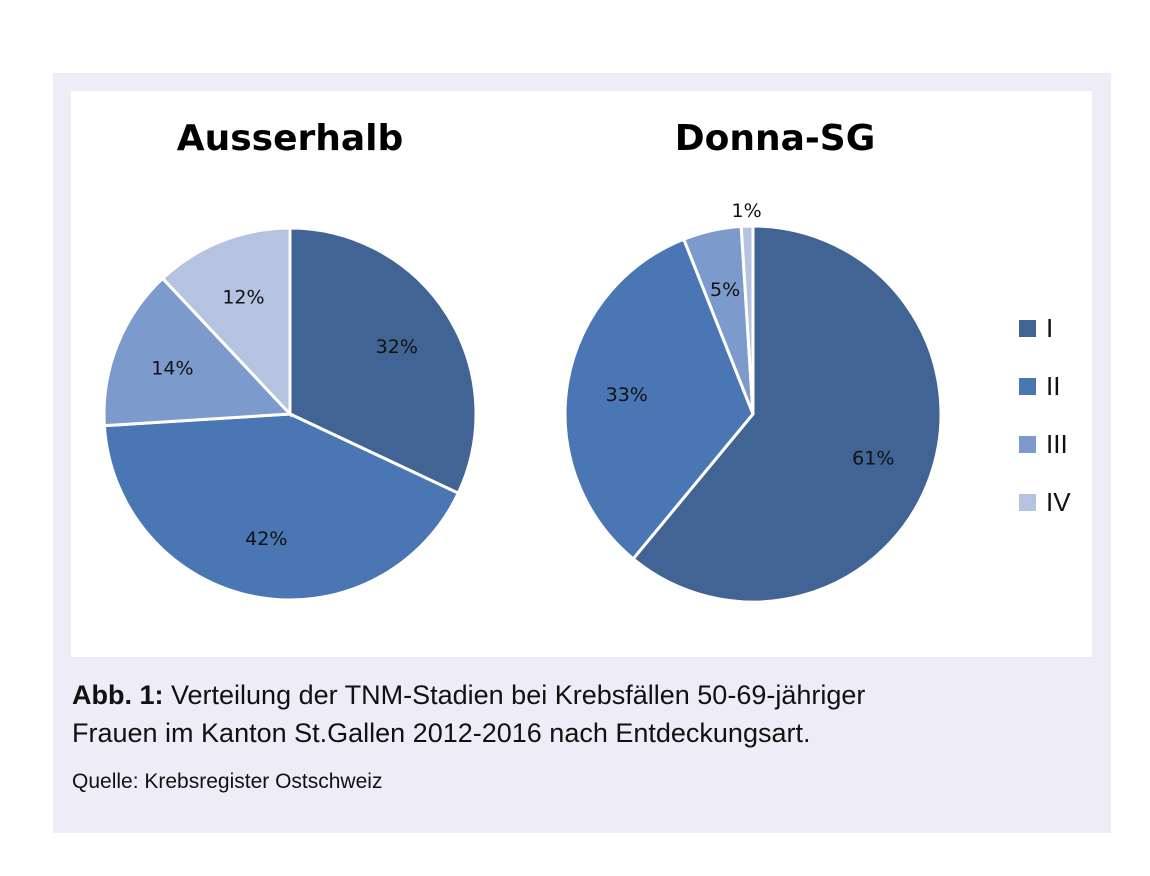  What do you see at coordinates (227, 781) in the screenshot?
I see `figure-source: Quelle: Krebsregister Ostschweiz` at bounding box center [227, 781].